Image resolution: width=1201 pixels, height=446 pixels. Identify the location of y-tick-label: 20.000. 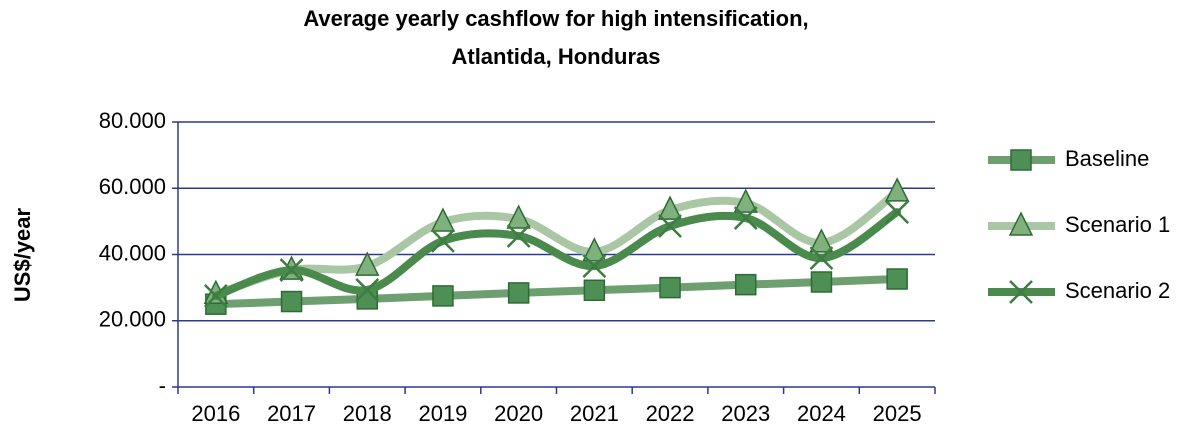
(132, 319).